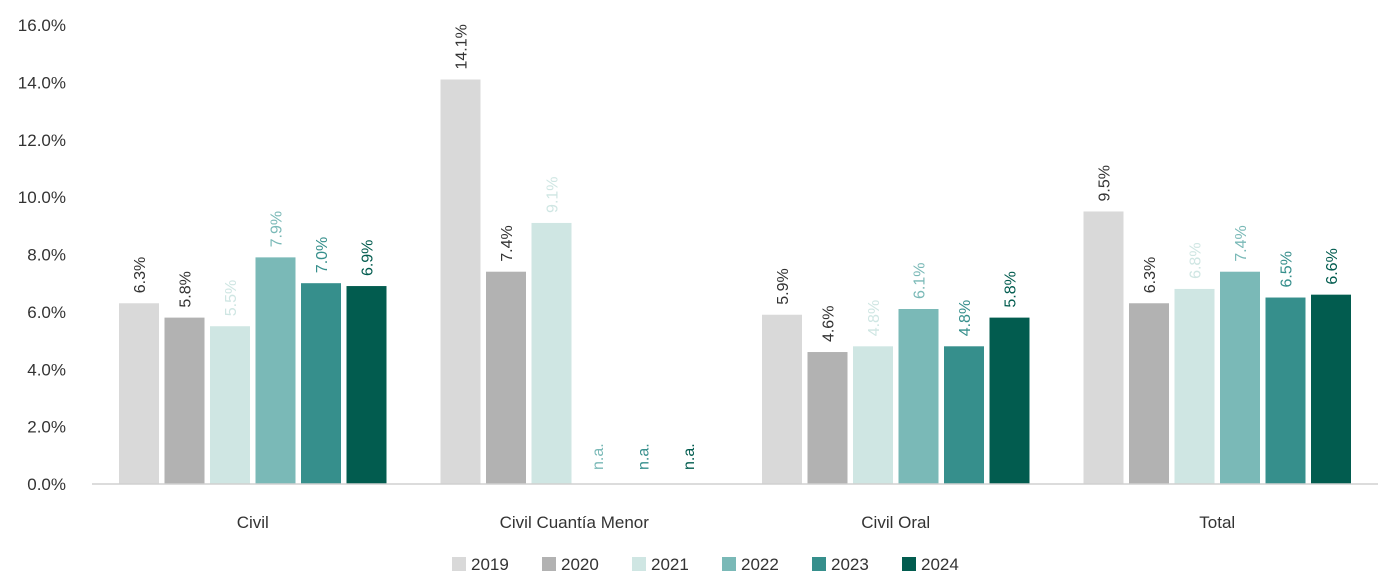  I want to click on data-label: 7.9%, so click(277, 229).